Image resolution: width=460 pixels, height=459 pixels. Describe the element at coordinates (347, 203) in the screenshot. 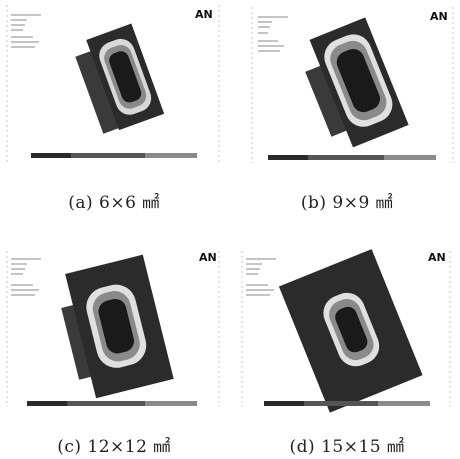

I see `caption-b: (b) 9×9 ㎟` at that location.